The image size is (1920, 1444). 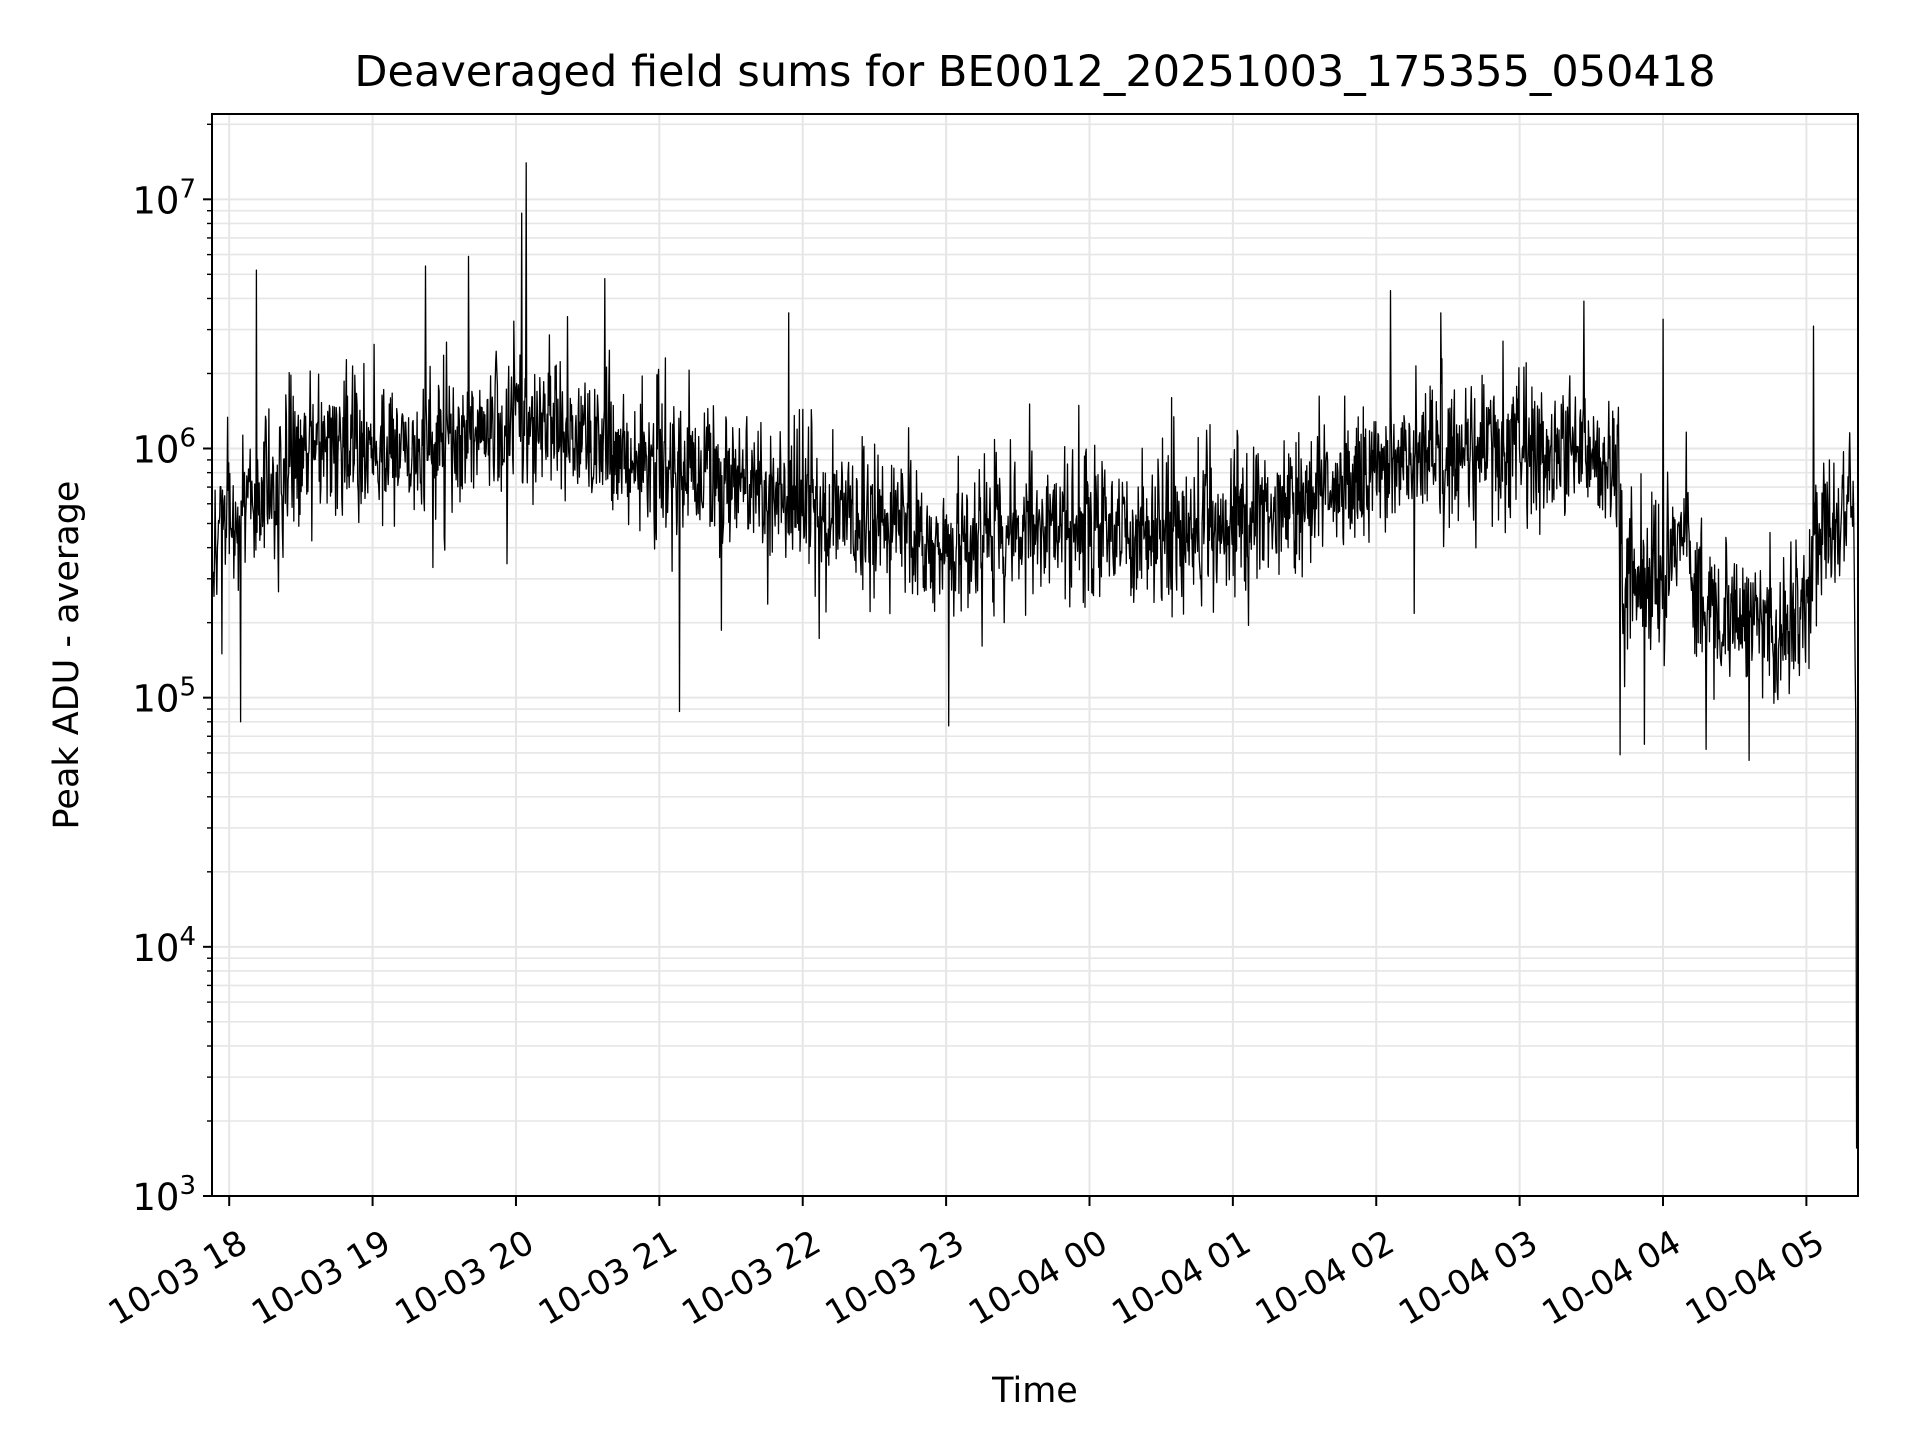 What do you see at coordinates (1034, 1391) in the screenshot?
I see `x-axis-label: Time` at bounding box center [1034, 1391].